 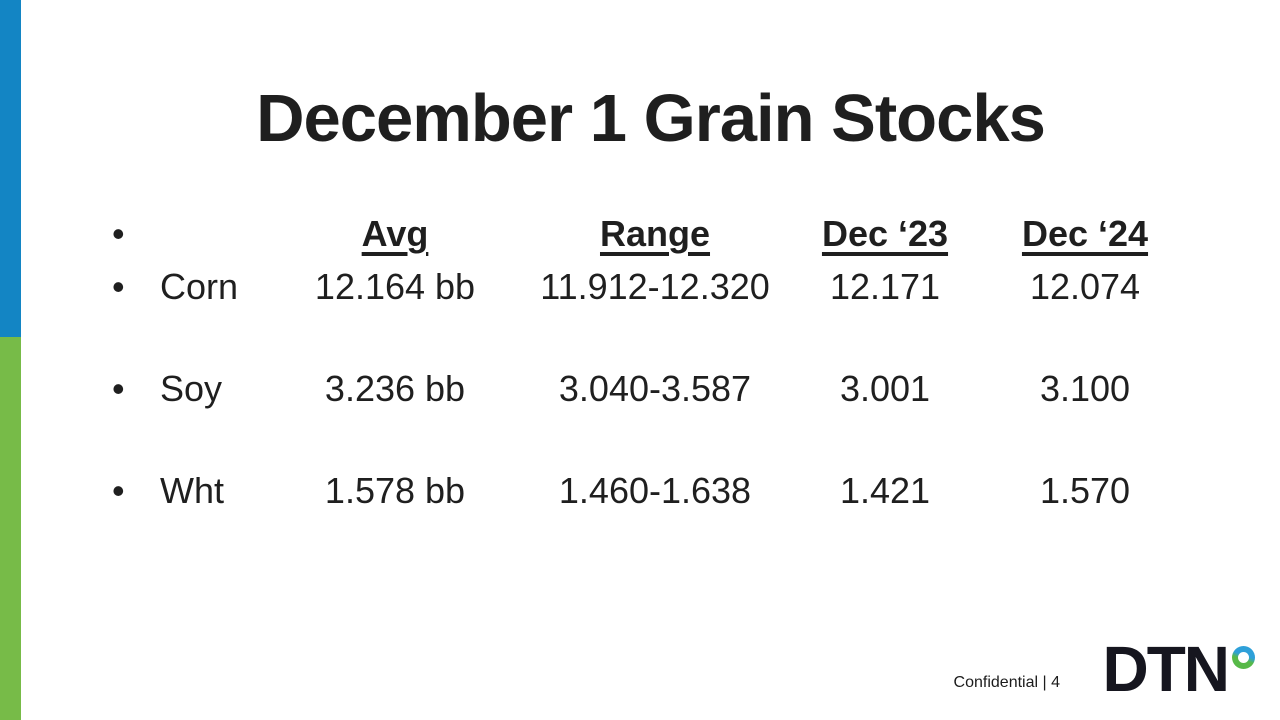 What do you see at coordinates (1085, 233) in the screenshot?
I see `column-header-dec24: Dec ‘24` at bounding box center [1085, 233].